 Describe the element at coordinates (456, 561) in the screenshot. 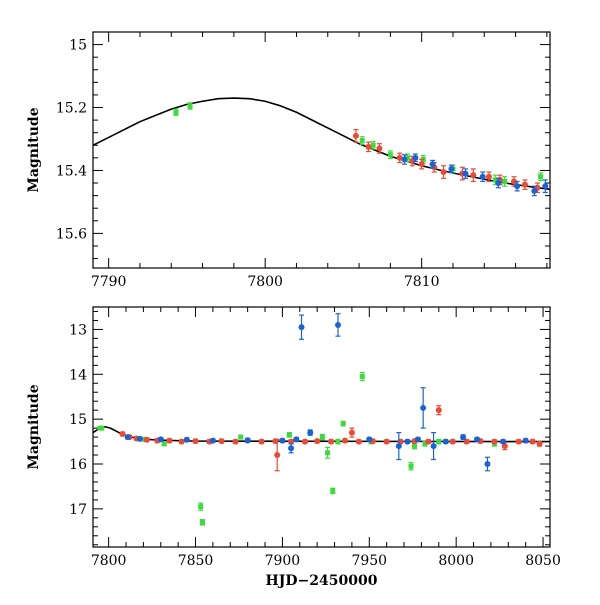

I see `x-tick-label: 8000` at that location.